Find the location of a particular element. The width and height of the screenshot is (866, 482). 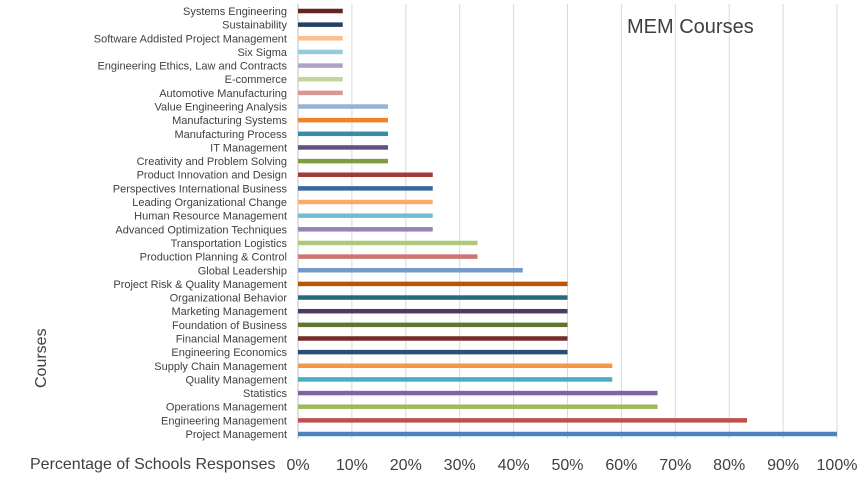

x-tick-label: 100% is located at coordinates (837, 465).